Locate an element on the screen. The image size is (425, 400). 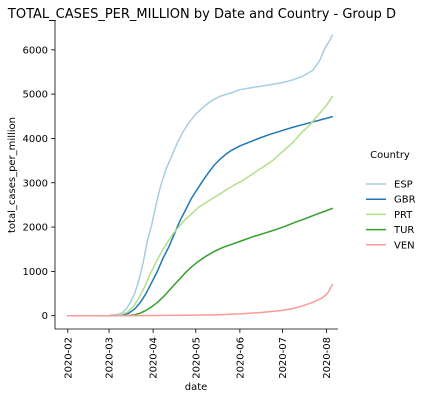
y-axis-ticks: 0 1000 2000 3000 4000 5000 6000 is located at coordinates (39, 183).